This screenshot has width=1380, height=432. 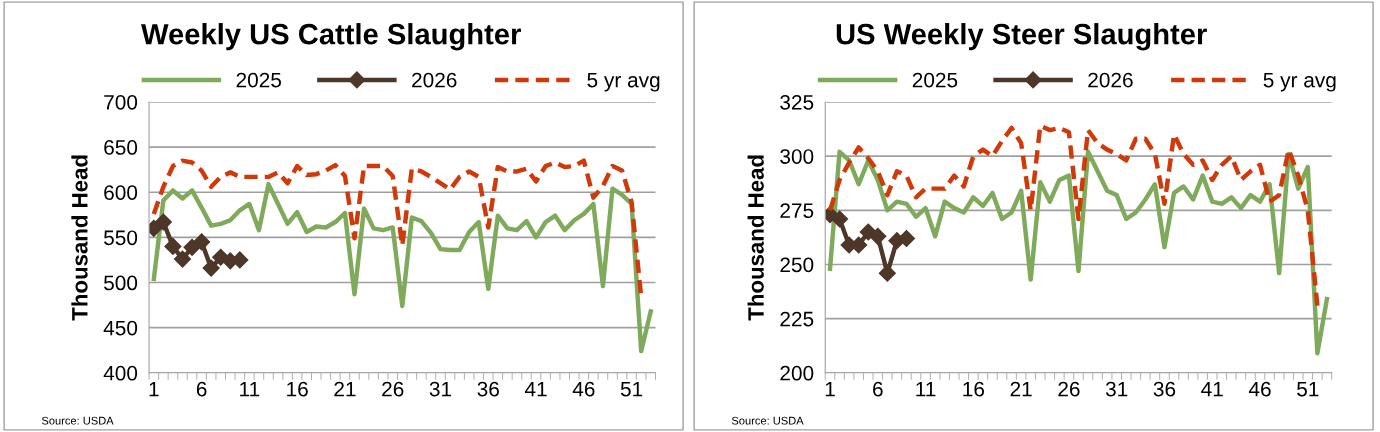 What do you see at coordinates (1021, 37) in the screenshot?
I see `chart-title: US Weekly Steer Slaughter` at bounding box center [1021, 37].